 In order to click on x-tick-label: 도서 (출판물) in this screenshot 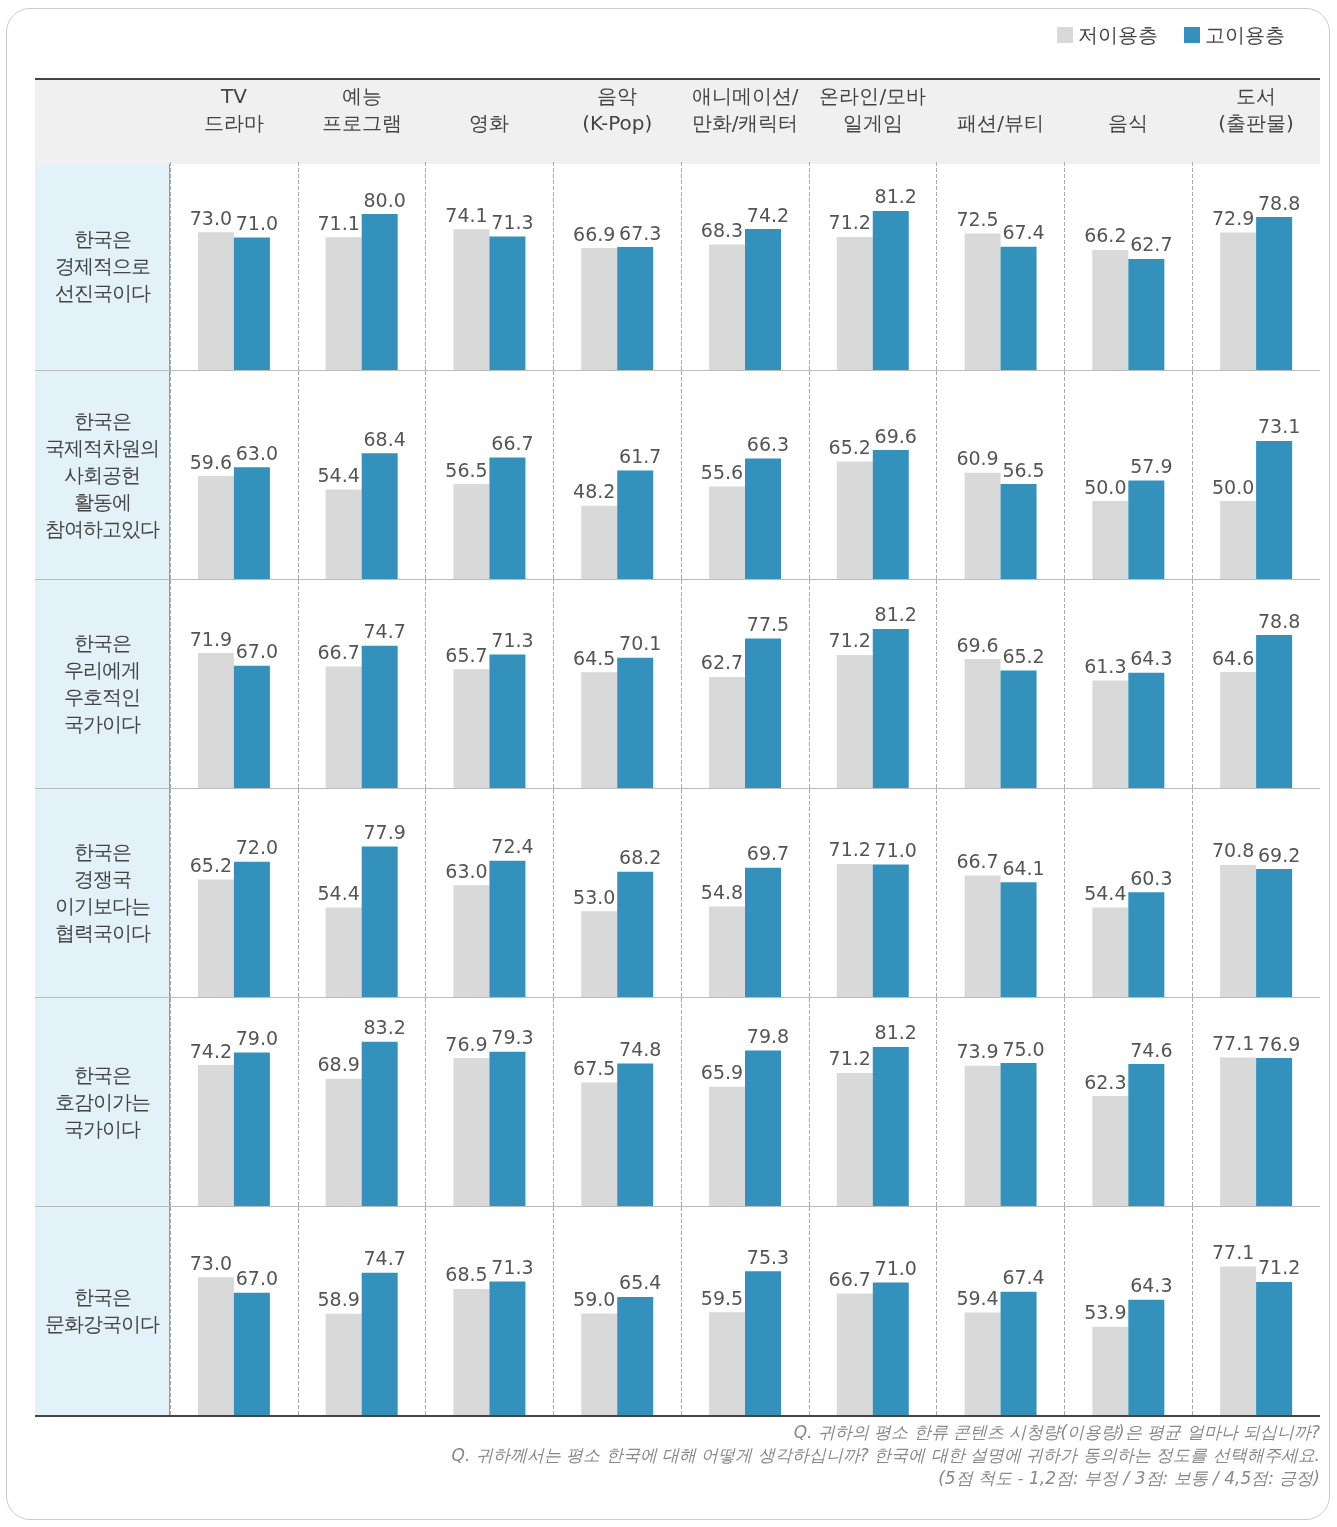, I will do `click(1256, 109)`.